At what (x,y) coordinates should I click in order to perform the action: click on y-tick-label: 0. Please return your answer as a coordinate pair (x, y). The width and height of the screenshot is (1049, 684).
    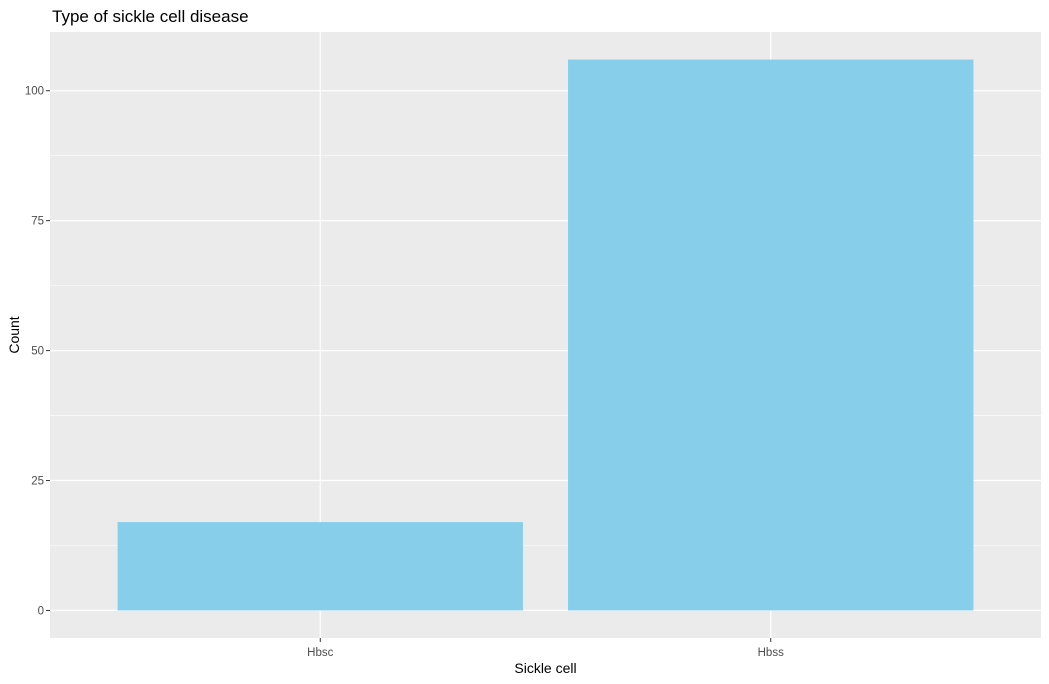
    Looking at the image, I should click on (41, 611).